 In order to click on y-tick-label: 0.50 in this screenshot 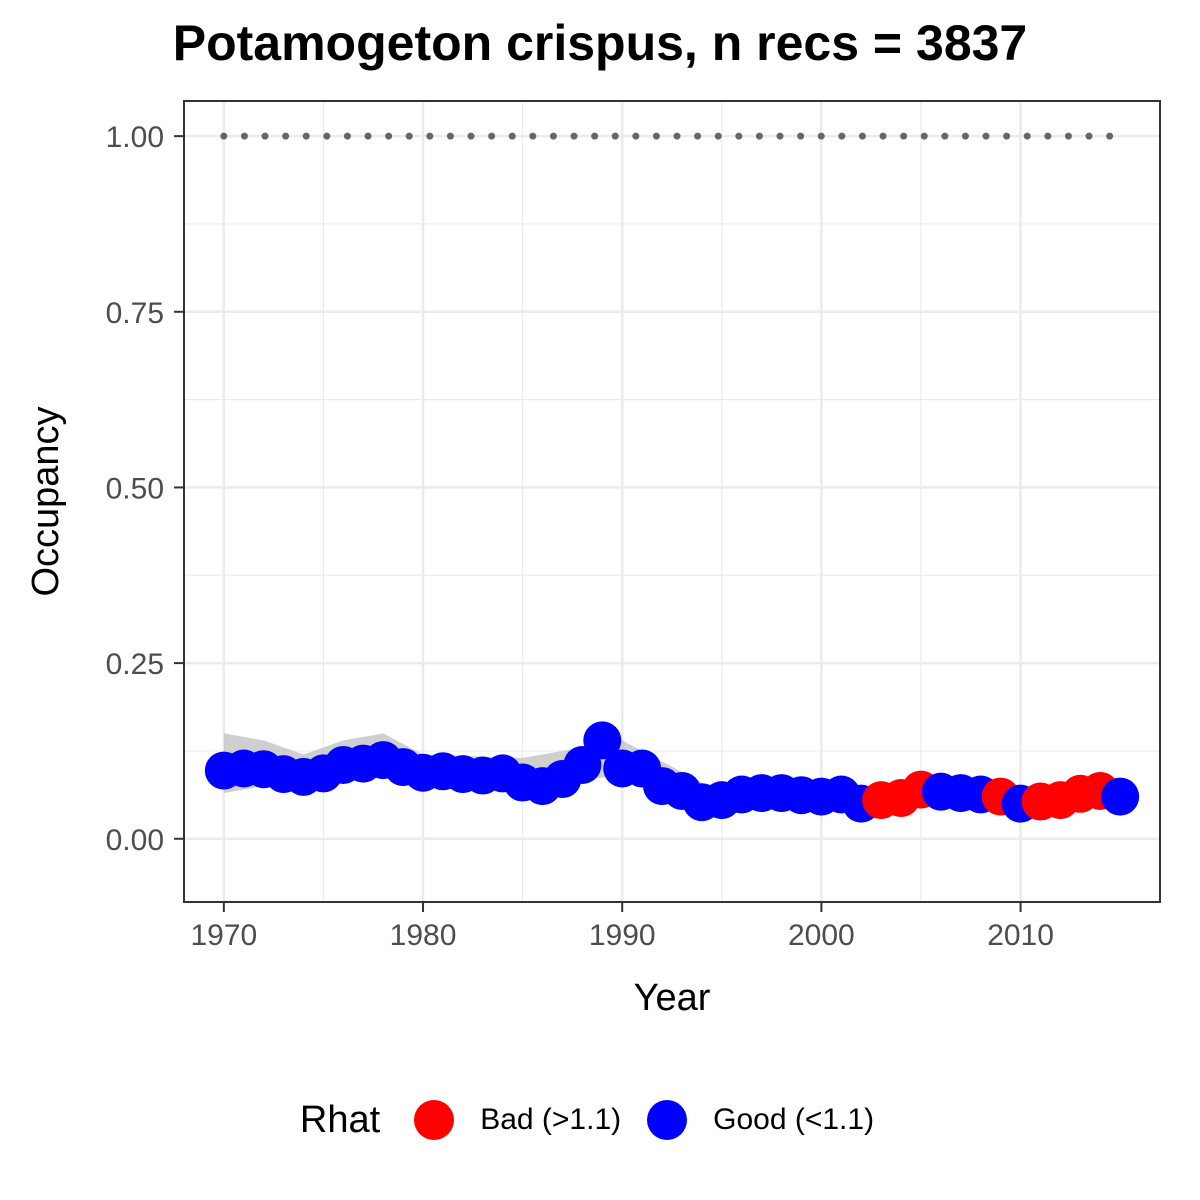, I will do `click(135, 488)`.